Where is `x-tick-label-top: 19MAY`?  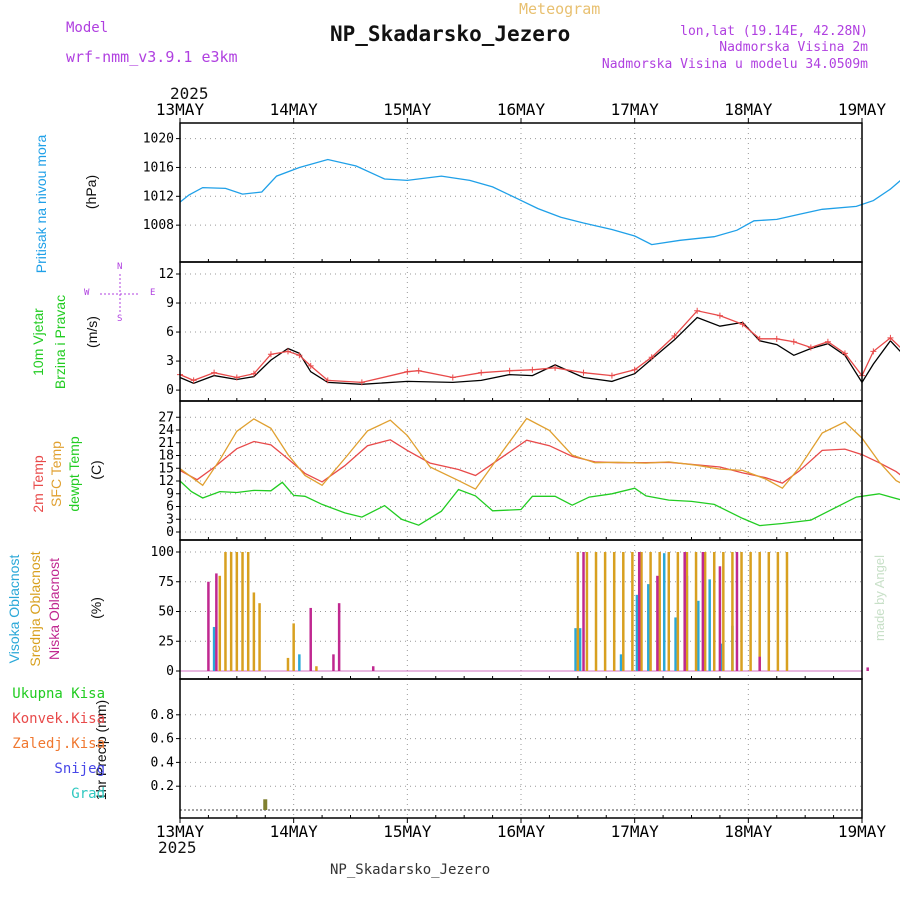
x-tick-label-top: 19MAY is located at coordinates (862, 109).